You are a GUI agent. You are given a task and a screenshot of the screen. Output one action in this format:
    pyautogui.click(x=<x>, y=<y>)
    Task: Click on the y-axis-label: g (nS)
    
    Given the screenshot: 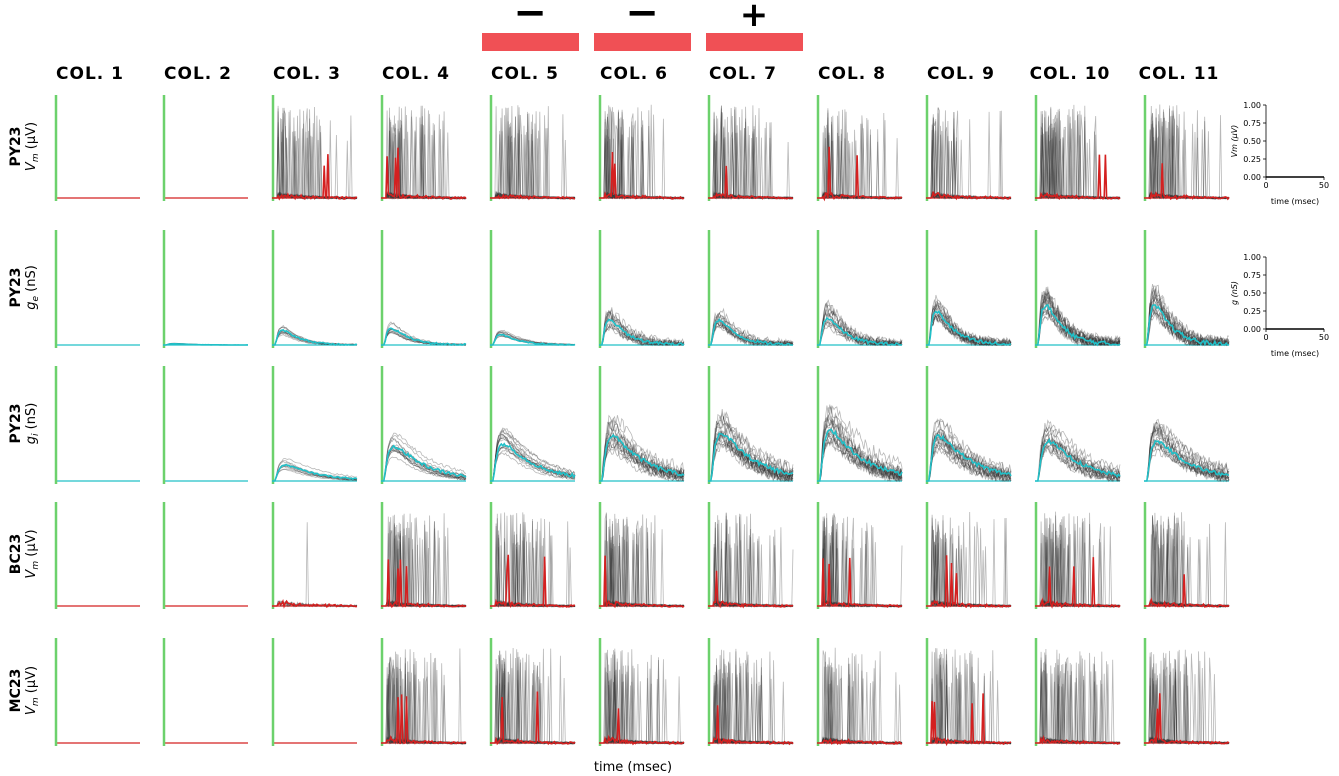 What is the action you would take?
    pyautogui.click(x=1234, y=293)
    